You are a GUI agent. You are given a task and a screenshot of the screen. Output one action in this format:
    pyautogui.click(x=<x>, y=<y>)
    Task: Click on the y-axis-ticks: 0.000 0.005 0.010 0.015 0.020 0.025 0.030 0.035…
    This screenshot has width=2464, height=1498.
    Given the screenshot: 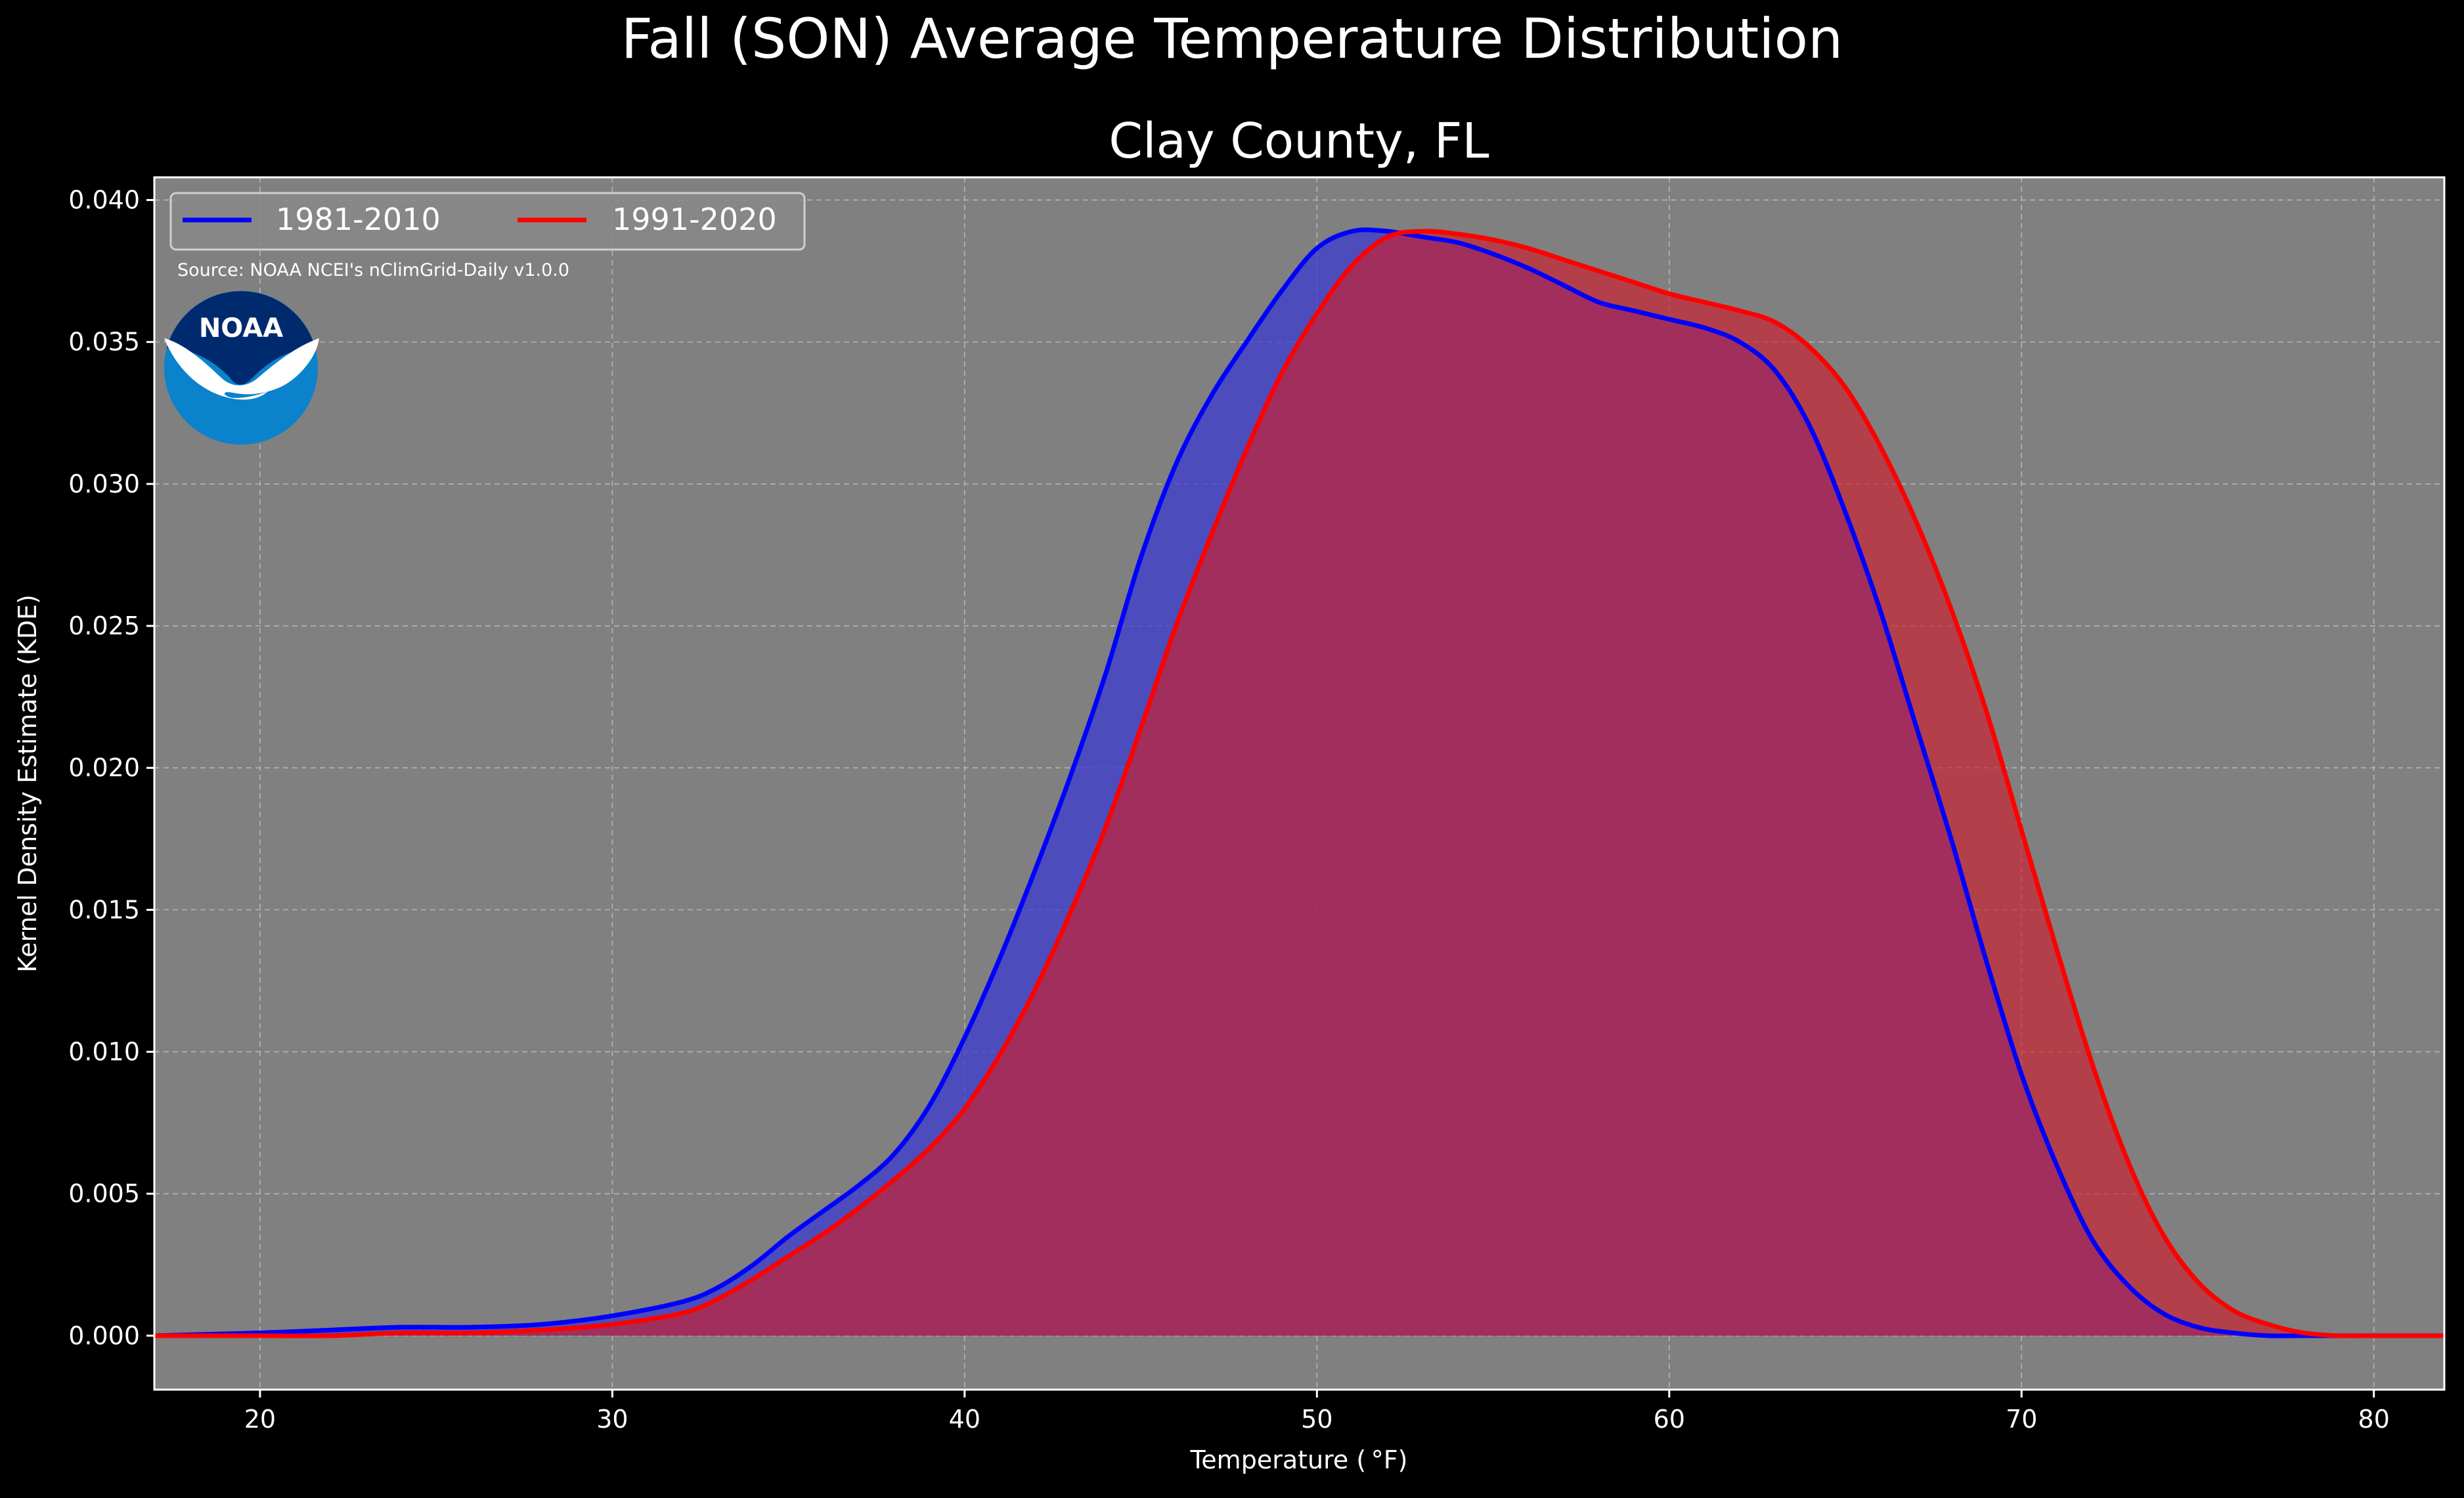 What is the action you would take?
    pyautogui.click(x=111, y=768)
    